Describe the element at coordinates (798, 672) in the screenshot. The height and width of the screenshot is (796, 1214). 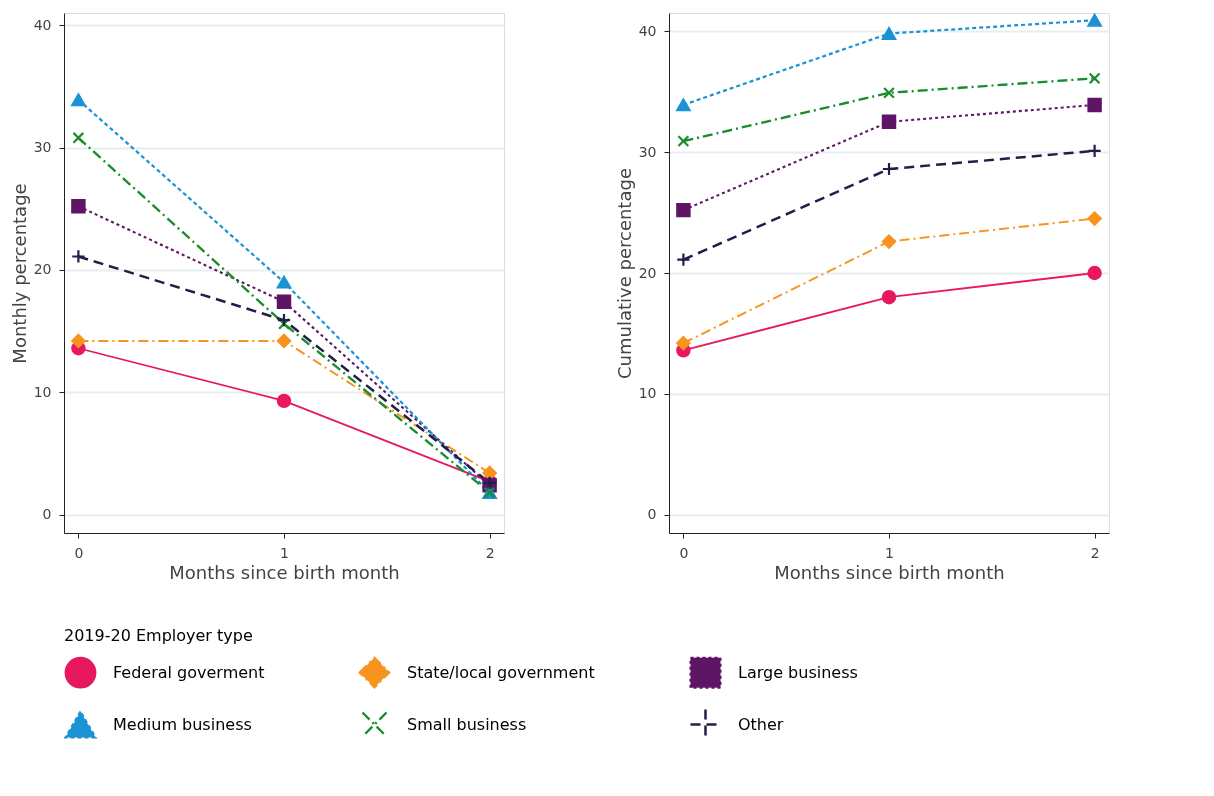
I see `legend-label: Large business` at that location.